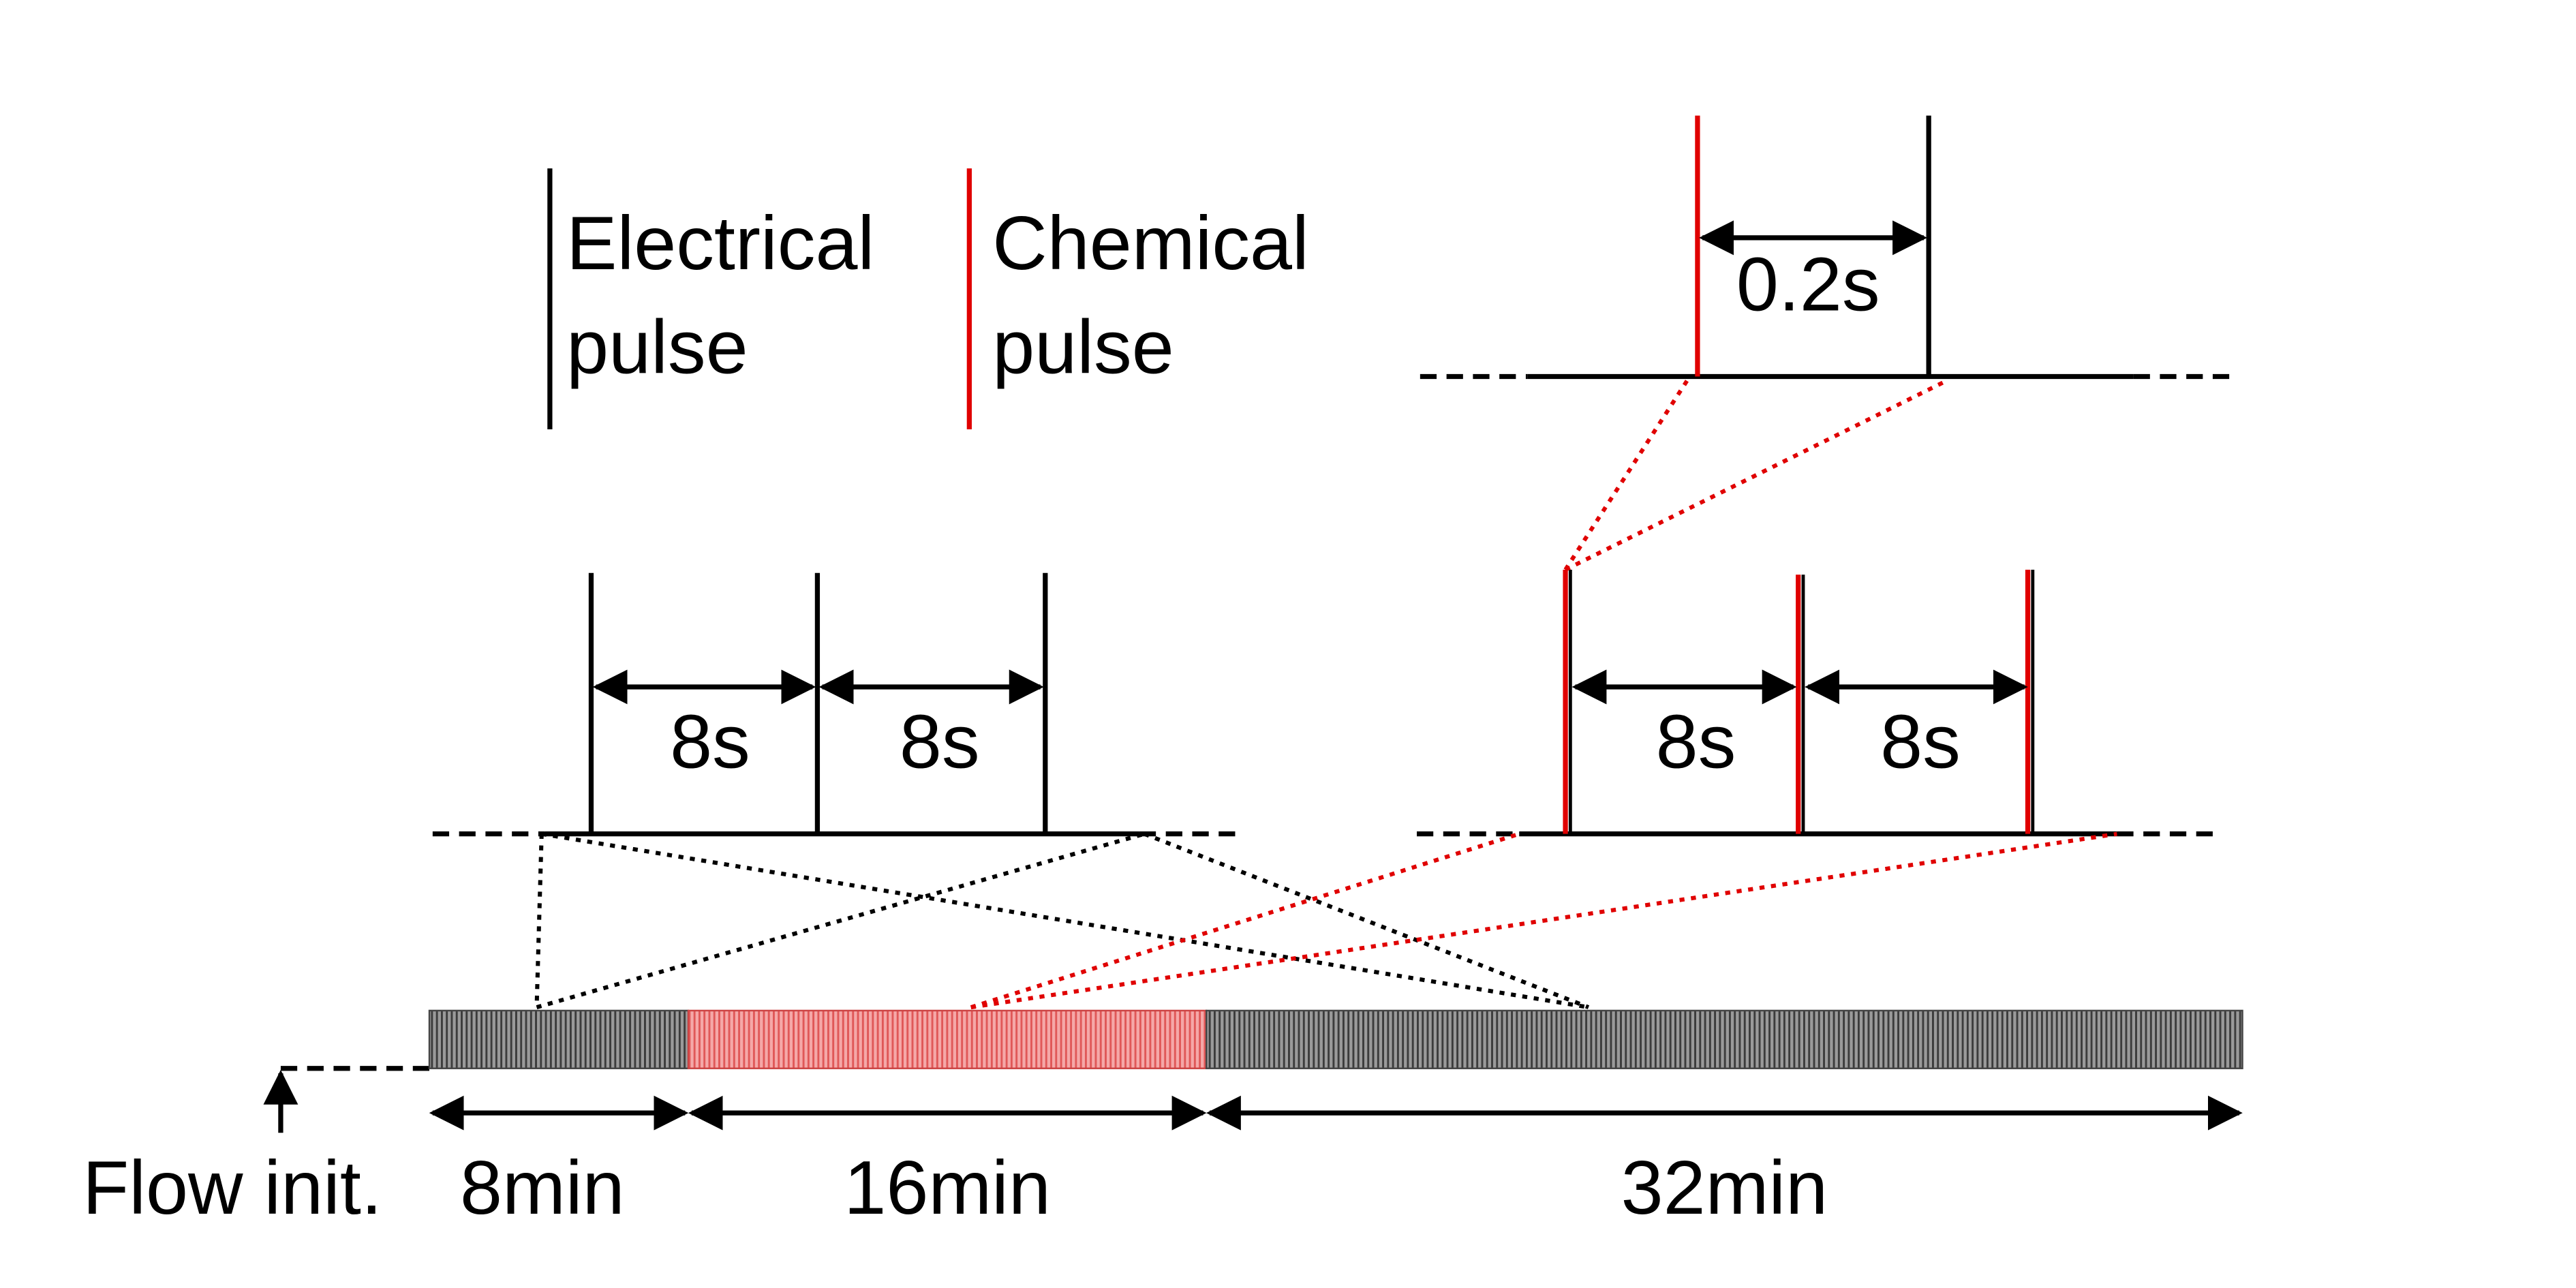  What do you see at coordinates (1819, 703) in the screenshot?
I see `chemical-zoom: 8s 8s` at bounding box center [1819, 703].